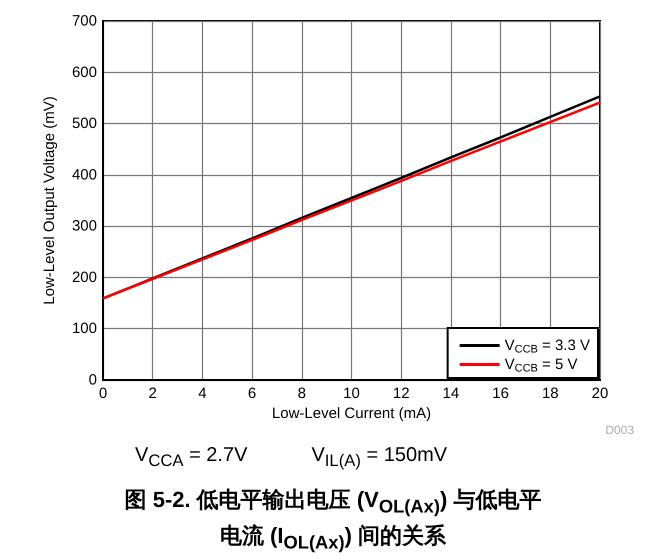 This screenshot has width=666, height=560. I want to click on x-tick-label: 16, so click(500, 393).